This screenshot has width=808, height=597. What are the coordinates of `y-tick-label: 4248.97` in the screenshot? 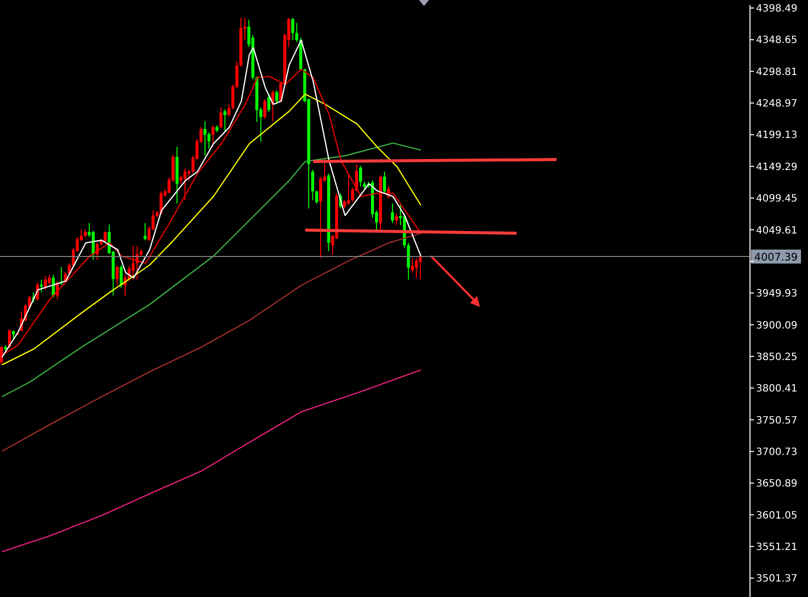 It's located at (777, 104).